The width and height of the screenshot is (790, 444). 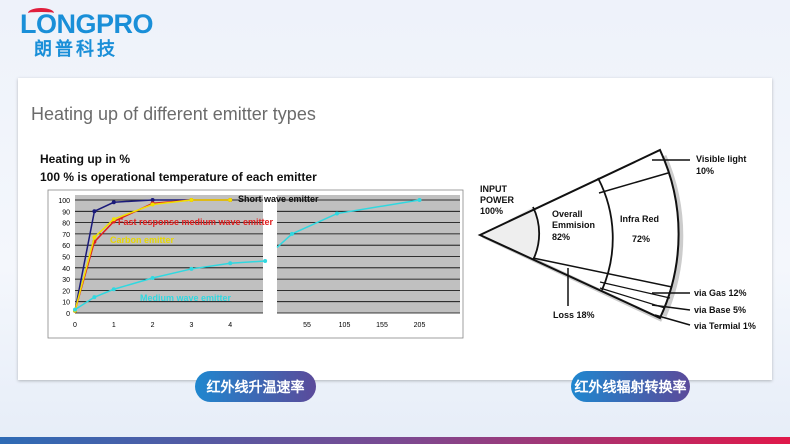 What do you see at coordinates (64, 201) in the screenshot?
I see `y-tick-label: 100` at bounding box center [64, 201].